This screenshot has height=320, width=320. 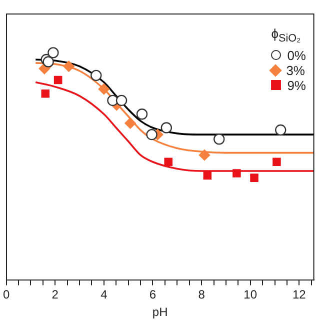 I want to click on legend-label: 0%, so click(x=296, y=55).